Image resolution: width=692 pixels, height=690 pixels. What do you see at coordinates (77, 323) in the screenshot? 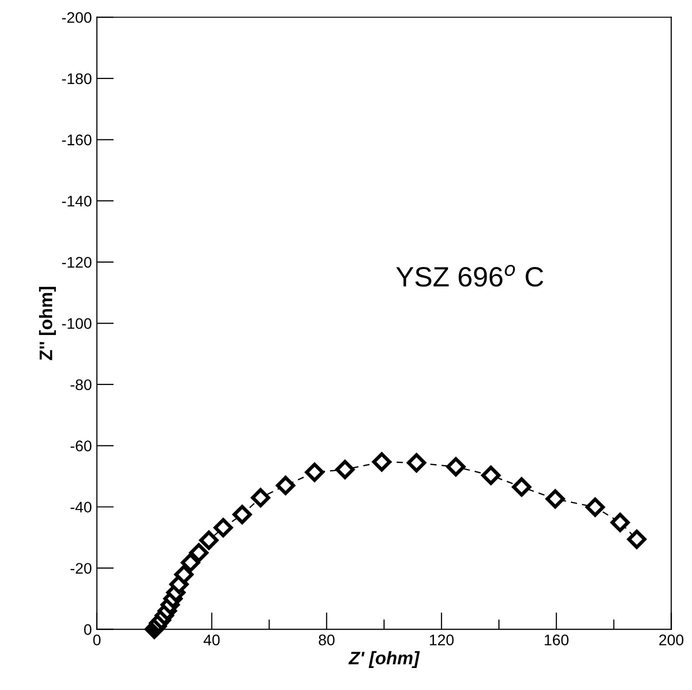
I see `y-tick-label: -100` at bounding box center [77, 323].